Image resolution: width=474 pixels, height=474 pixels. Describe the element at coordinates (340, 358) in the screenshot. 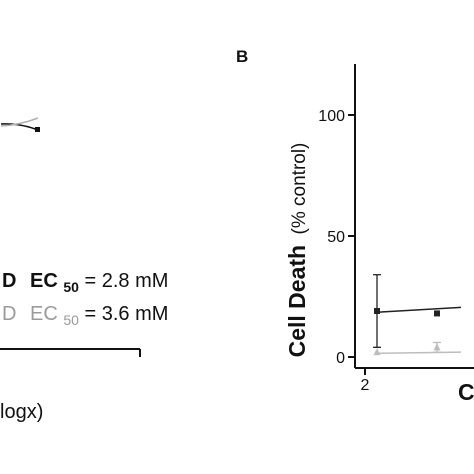

I see `y-tick-label-0: 0` at that location.